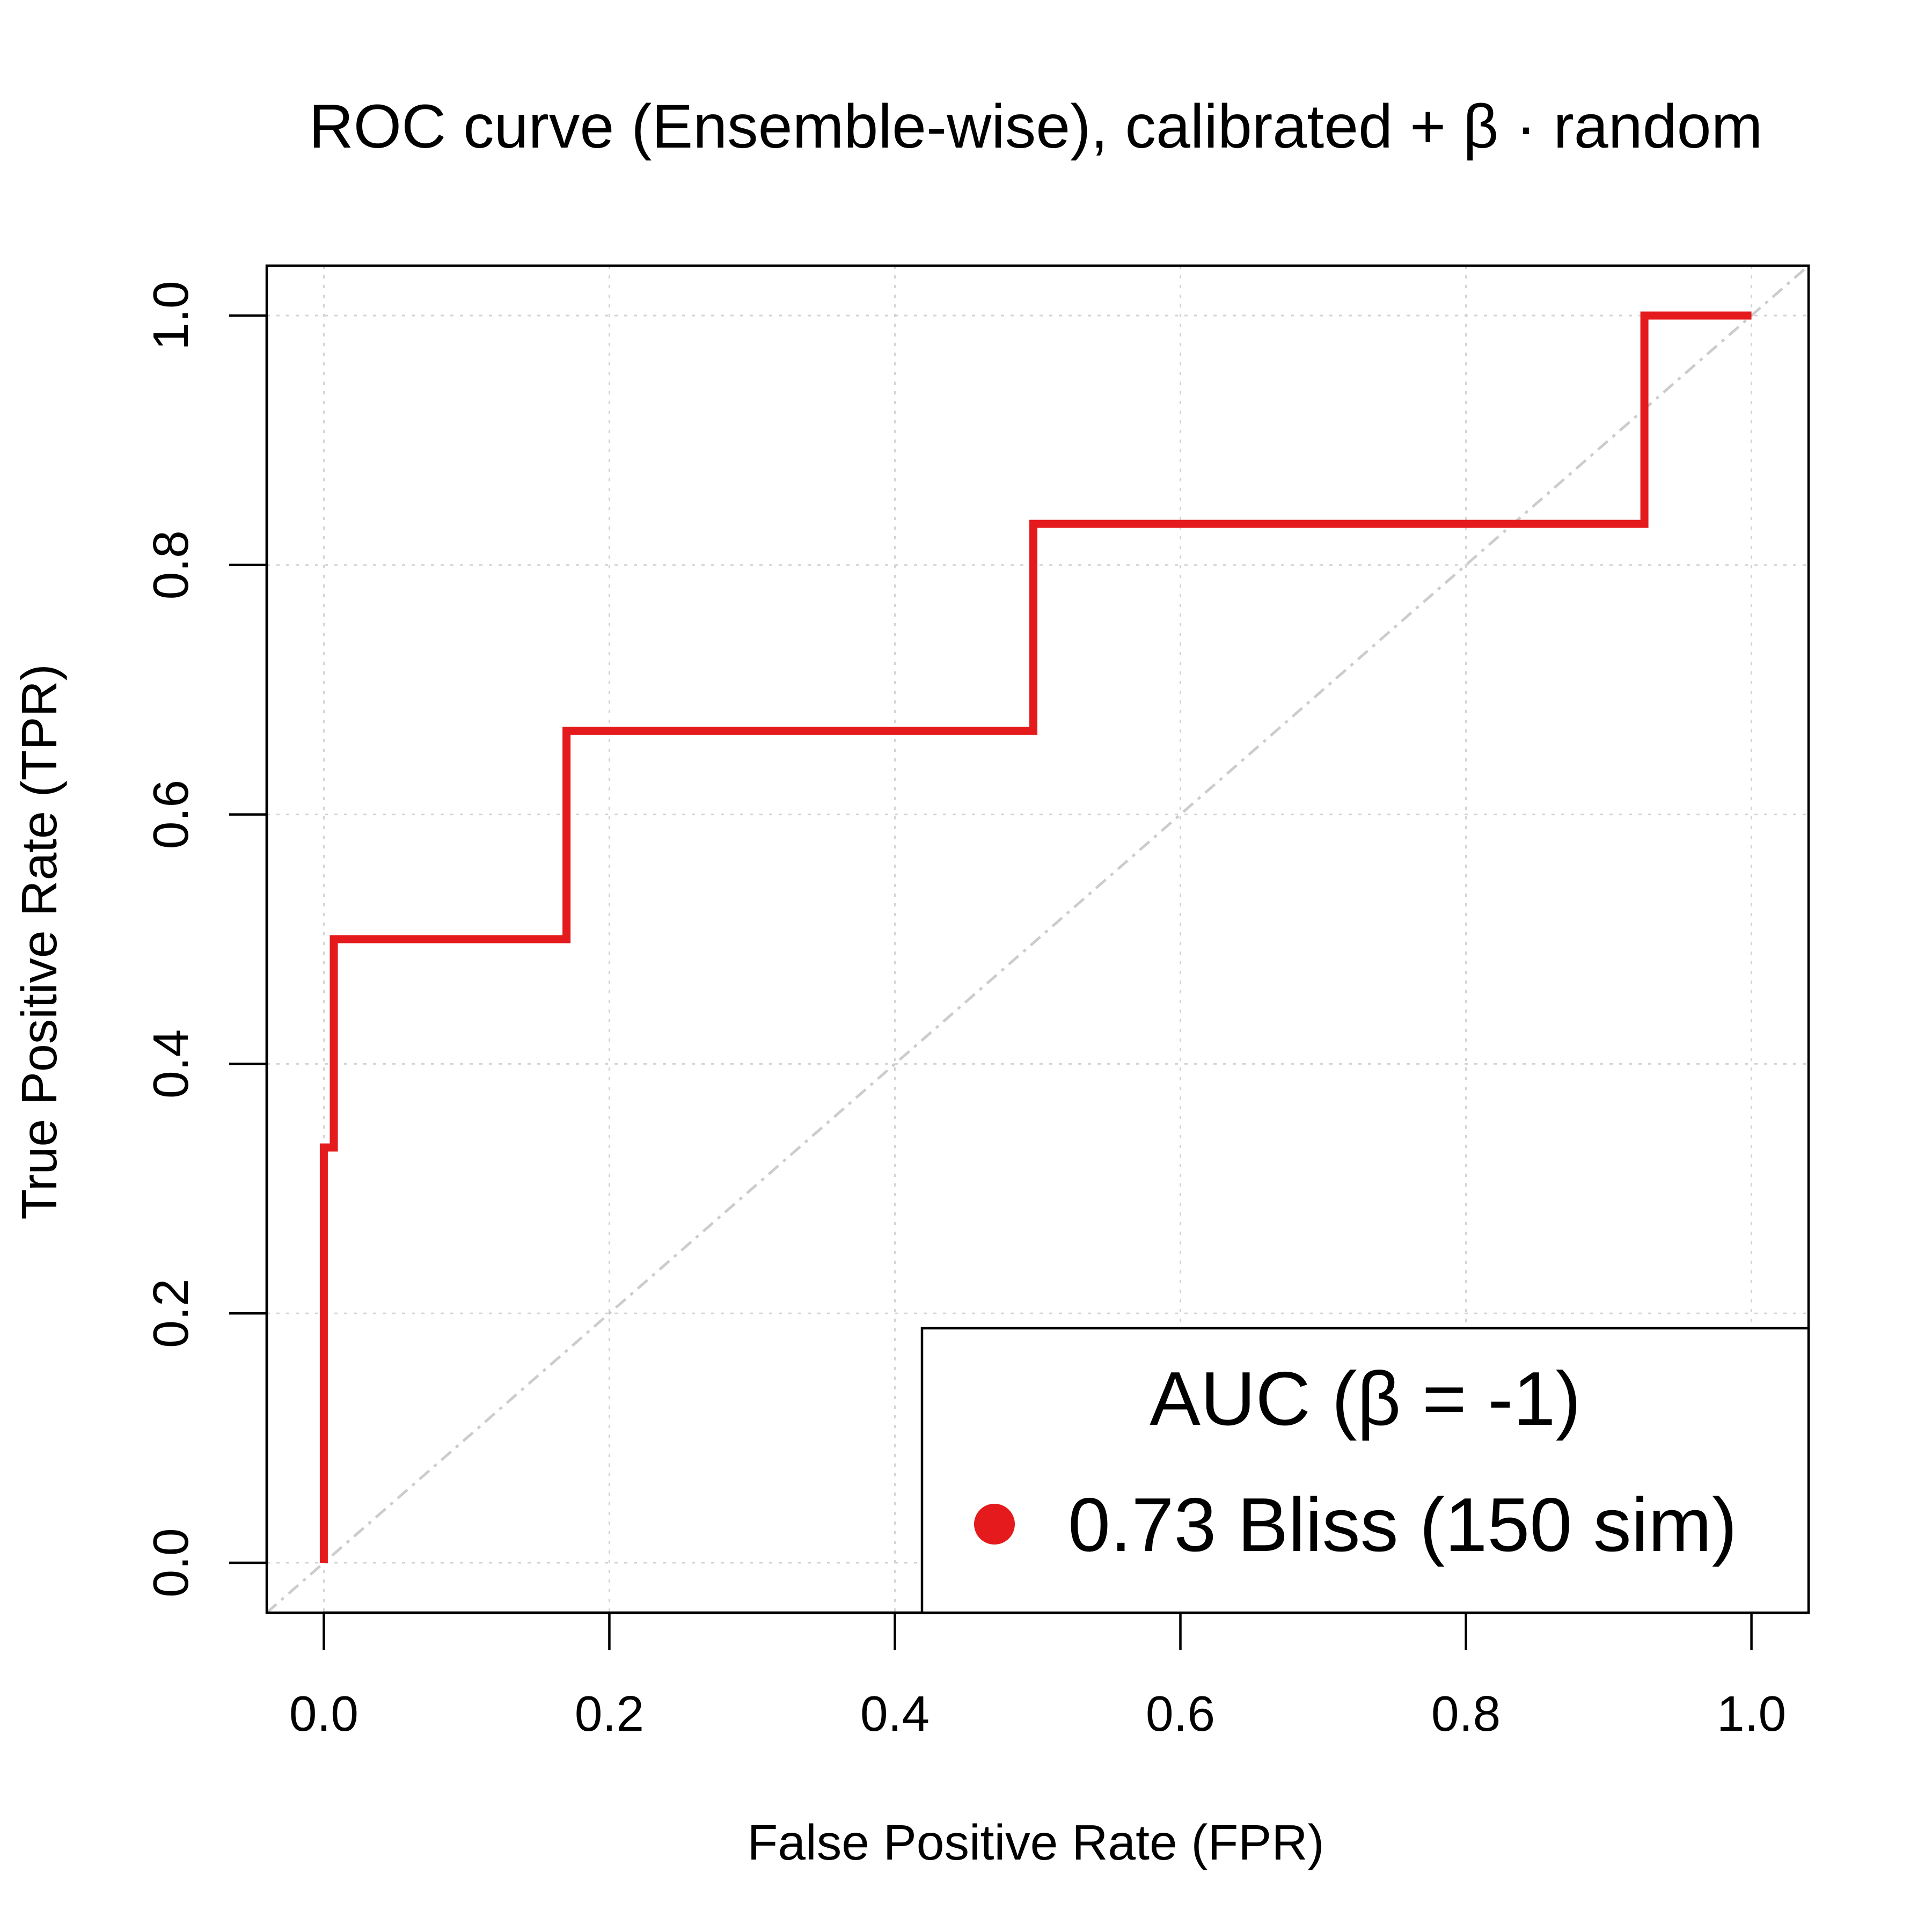 The height and width of the screenshot is (1932, 1932). What do you see at coordinates (171, 1562) in the screenshot?
I see `y-tick-label-0: 0.0` at bounding box center [171, 1562].